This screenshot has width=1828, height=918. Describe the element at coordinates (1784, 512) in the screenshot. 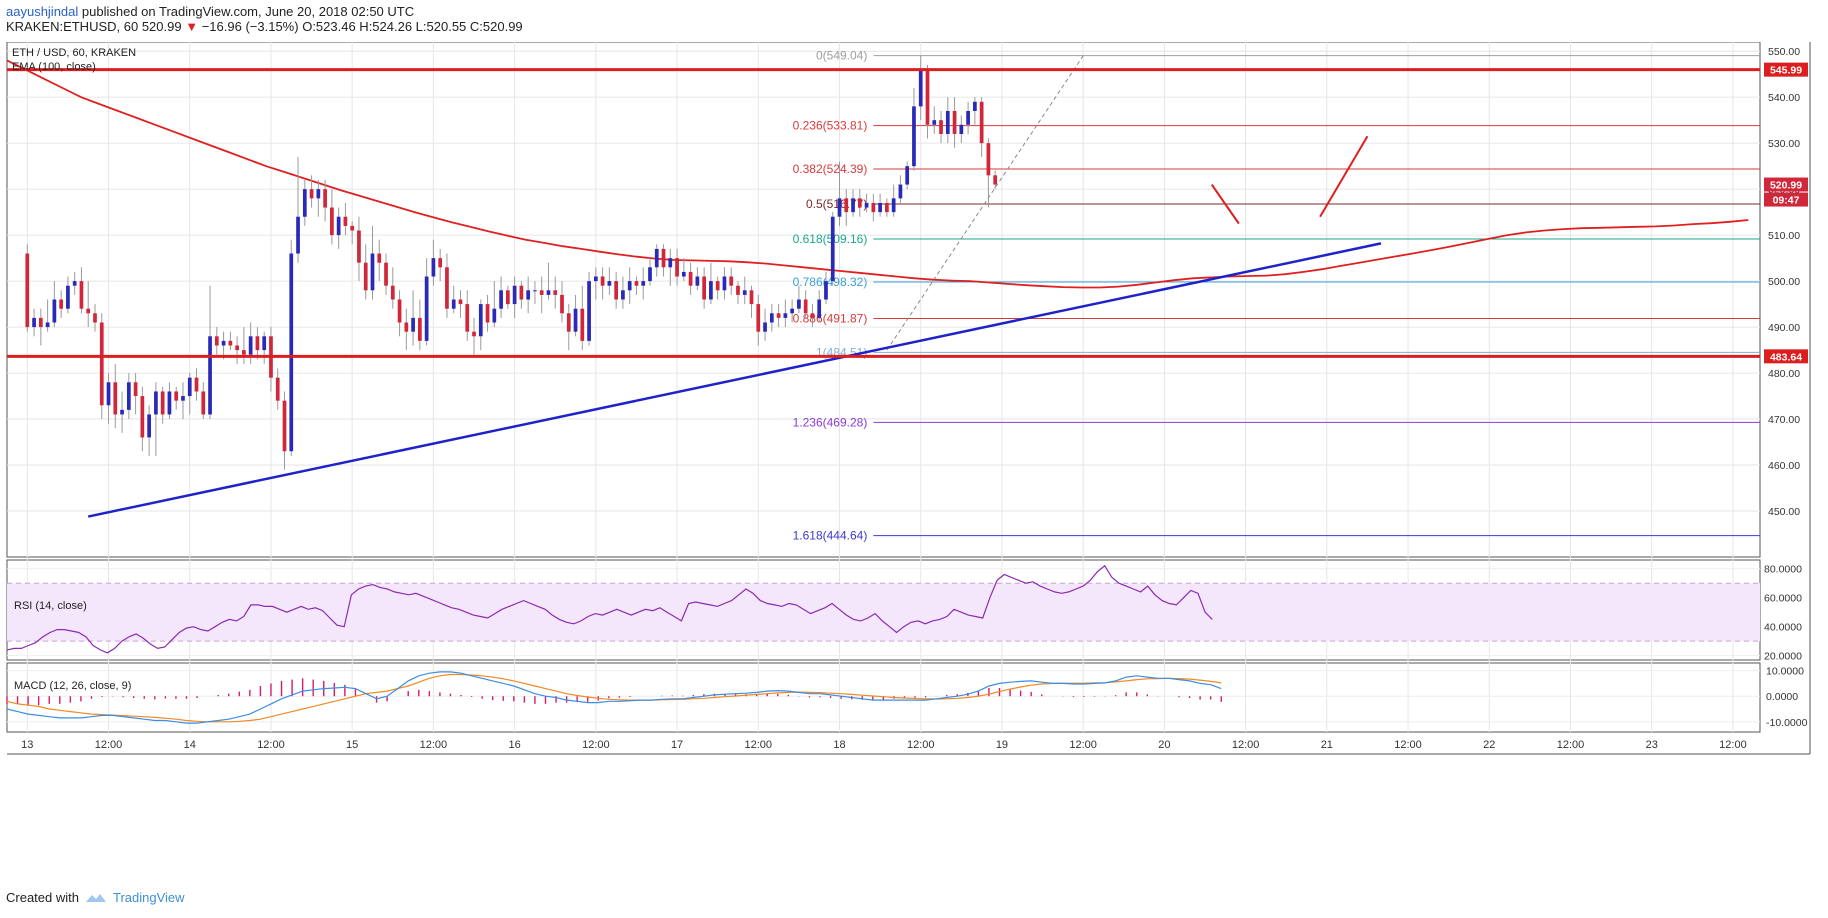

I see `price-axis-label: 450.00` at that location.